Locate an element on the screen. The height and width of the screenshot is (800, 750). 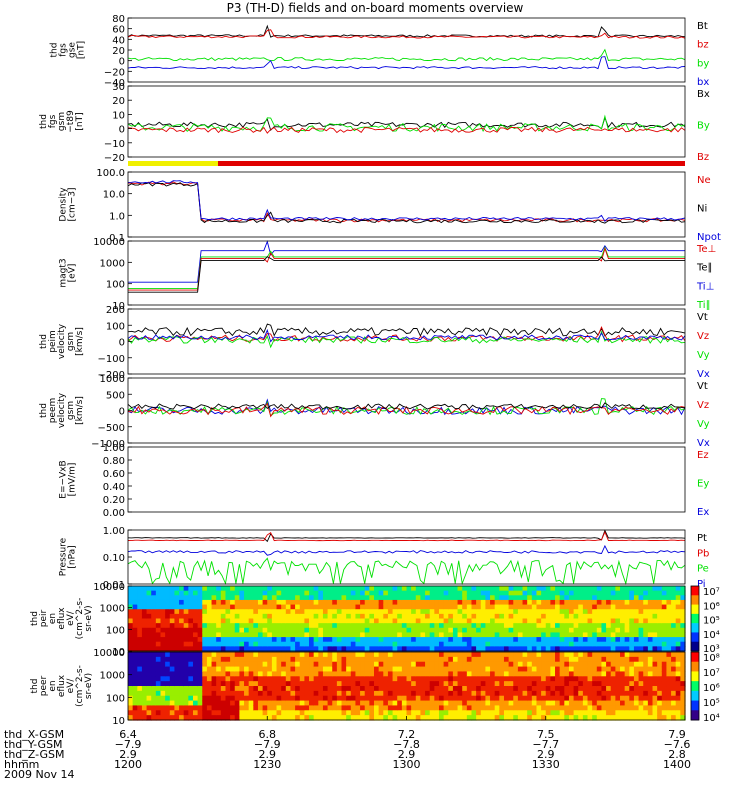
peir-spectrogram-colorbar is located at coordinates (695, 618).